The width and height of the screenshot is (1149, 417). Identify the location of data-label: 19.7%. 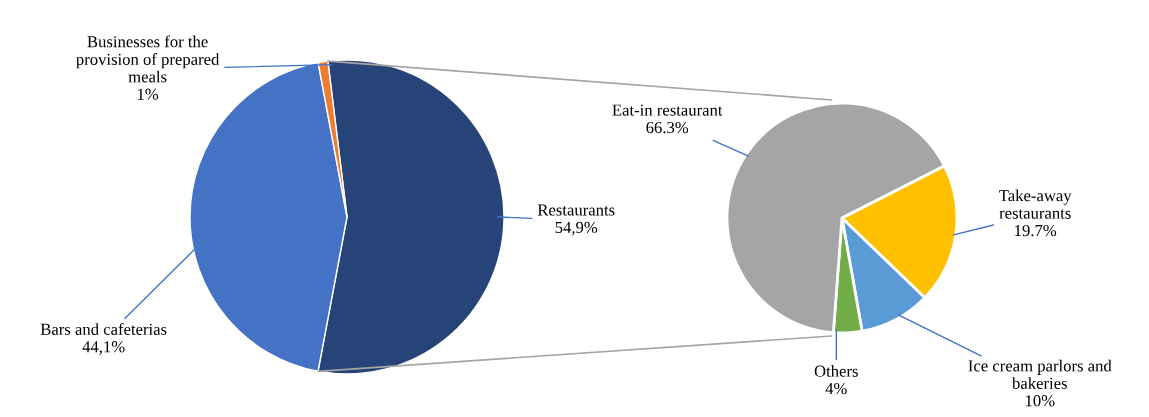
(1036, 230).